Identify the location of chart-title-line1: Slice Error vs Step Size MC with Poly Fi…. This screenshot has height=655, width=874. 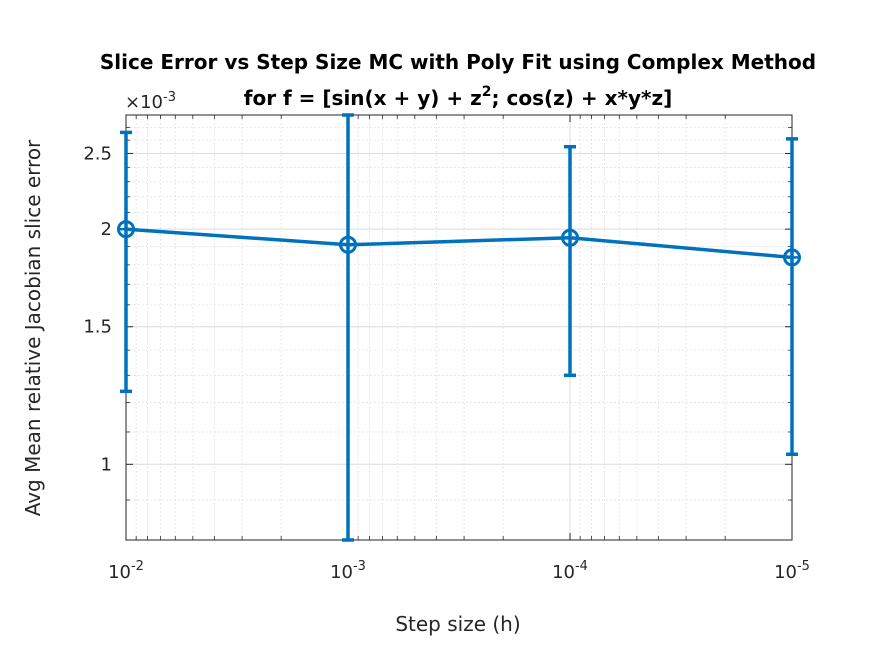
(458, 62).